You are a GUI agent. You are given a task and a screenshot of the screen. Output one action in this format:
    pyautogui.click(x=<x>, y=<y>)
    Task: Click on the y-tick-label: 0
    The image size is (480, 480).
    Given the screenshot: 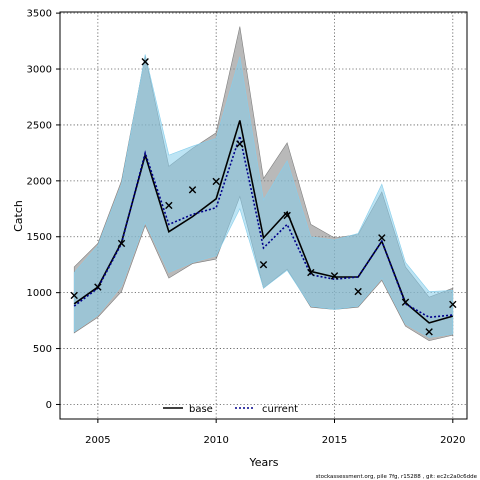 What is the action you would take?
    pyautogui.click(x=49, y=405)
    